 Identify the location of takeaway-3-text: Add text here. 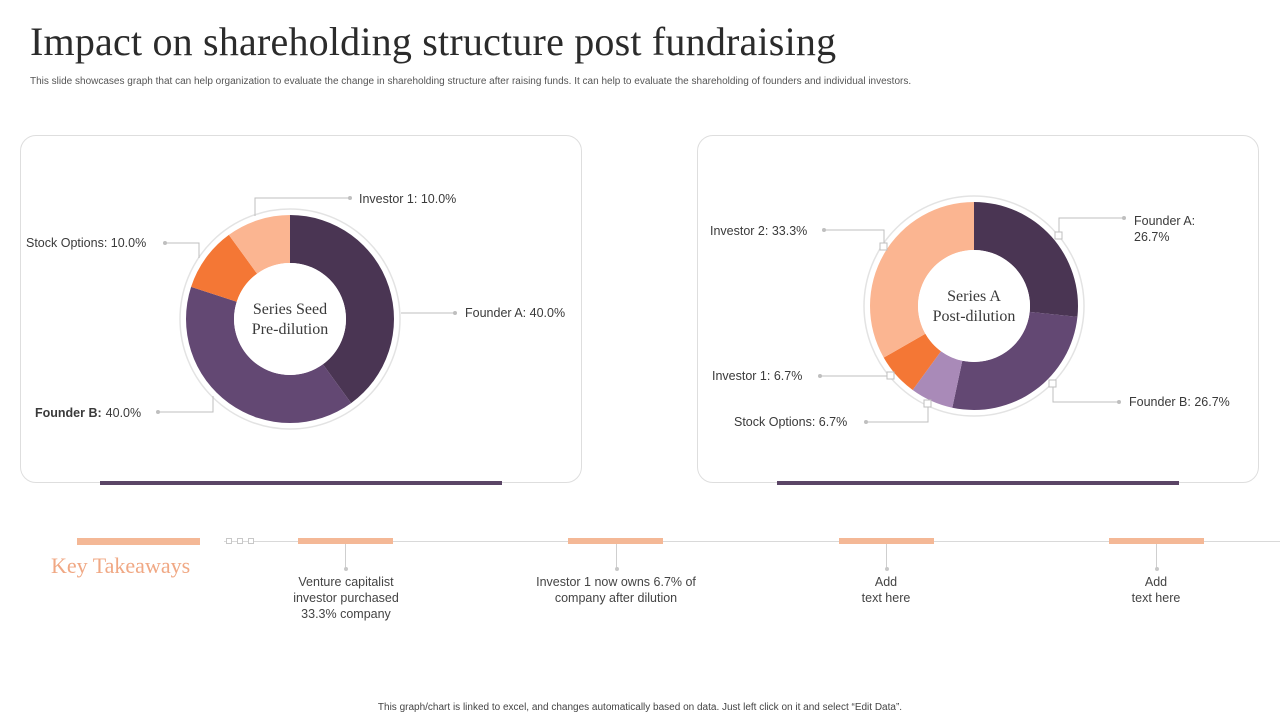
(886, 590).